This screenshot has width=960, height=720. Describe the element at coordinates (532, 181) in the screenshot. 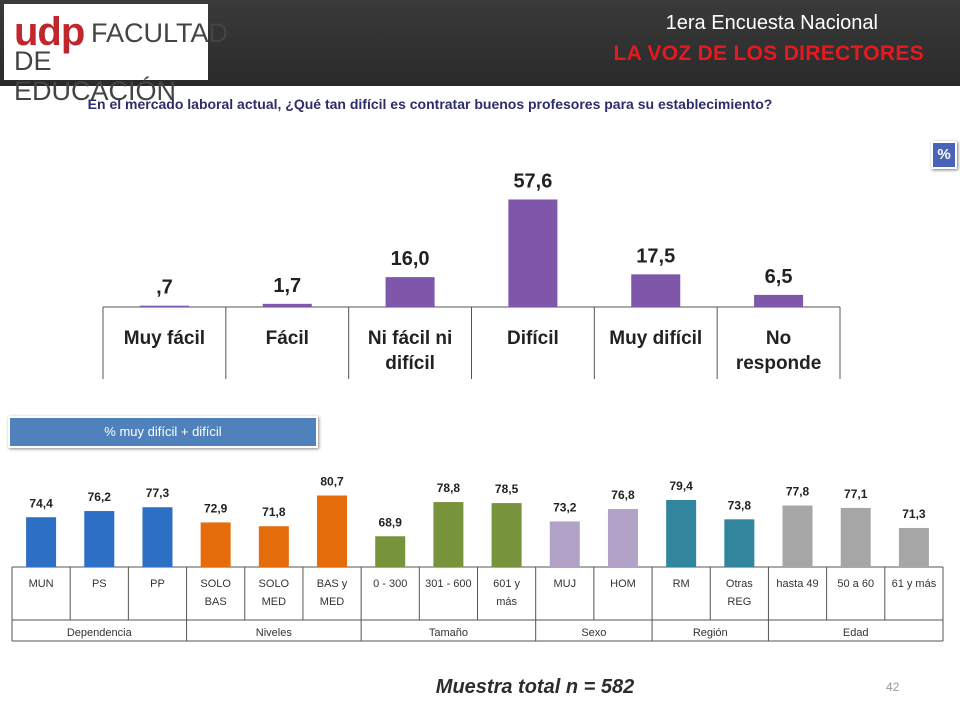

I see `bar-value-label: 57,6` at that location.